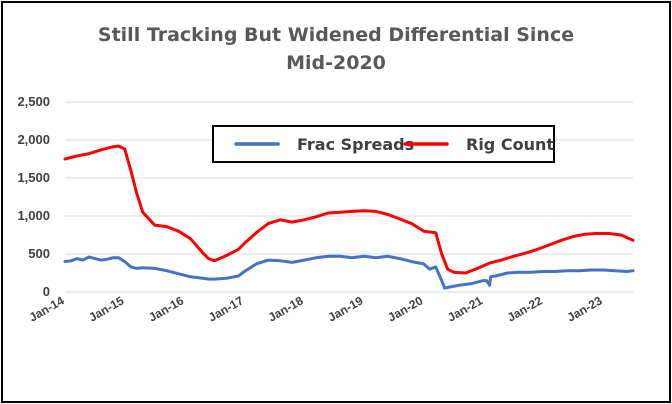  I want to click on x-tick-label: Jan-21, so click(465, 308).